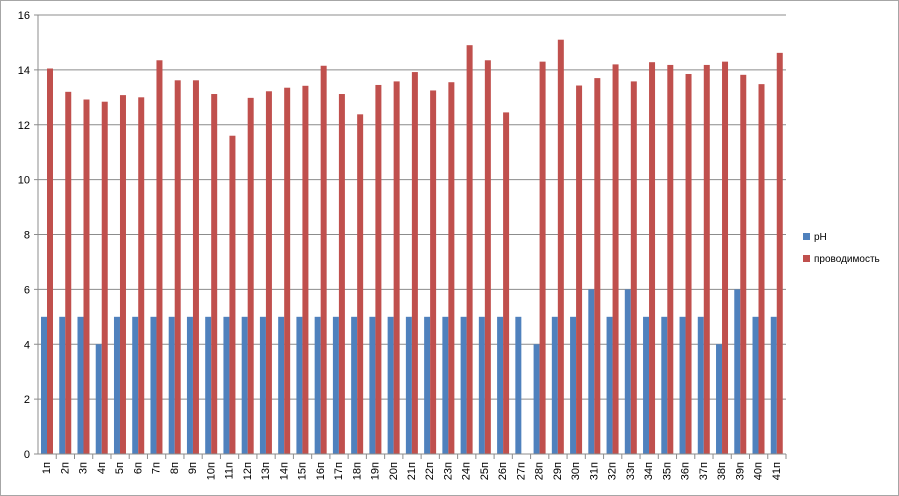 The height and width of the screenshot is (496, 899). Describe the element at coordinates (248, 471) in the screenshot. I see `x-tick-label: 12п` at that location.